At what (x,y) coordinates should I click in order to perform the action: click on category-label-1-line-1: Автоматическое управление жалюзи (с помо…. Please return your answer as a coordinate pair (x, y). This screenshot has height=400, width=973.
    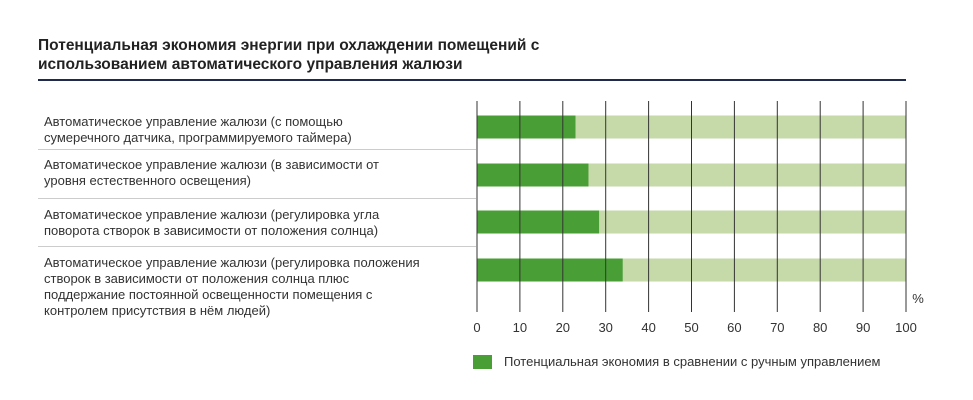
    Looking at the image, I should click on (193, 121).